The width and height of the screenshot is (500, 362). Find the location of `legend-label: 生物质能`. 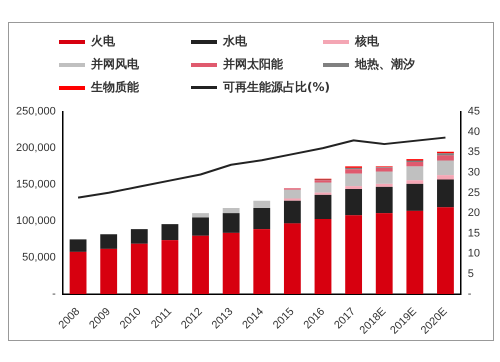

legend-label: 生物质能 is located at coordinates (115, 87).